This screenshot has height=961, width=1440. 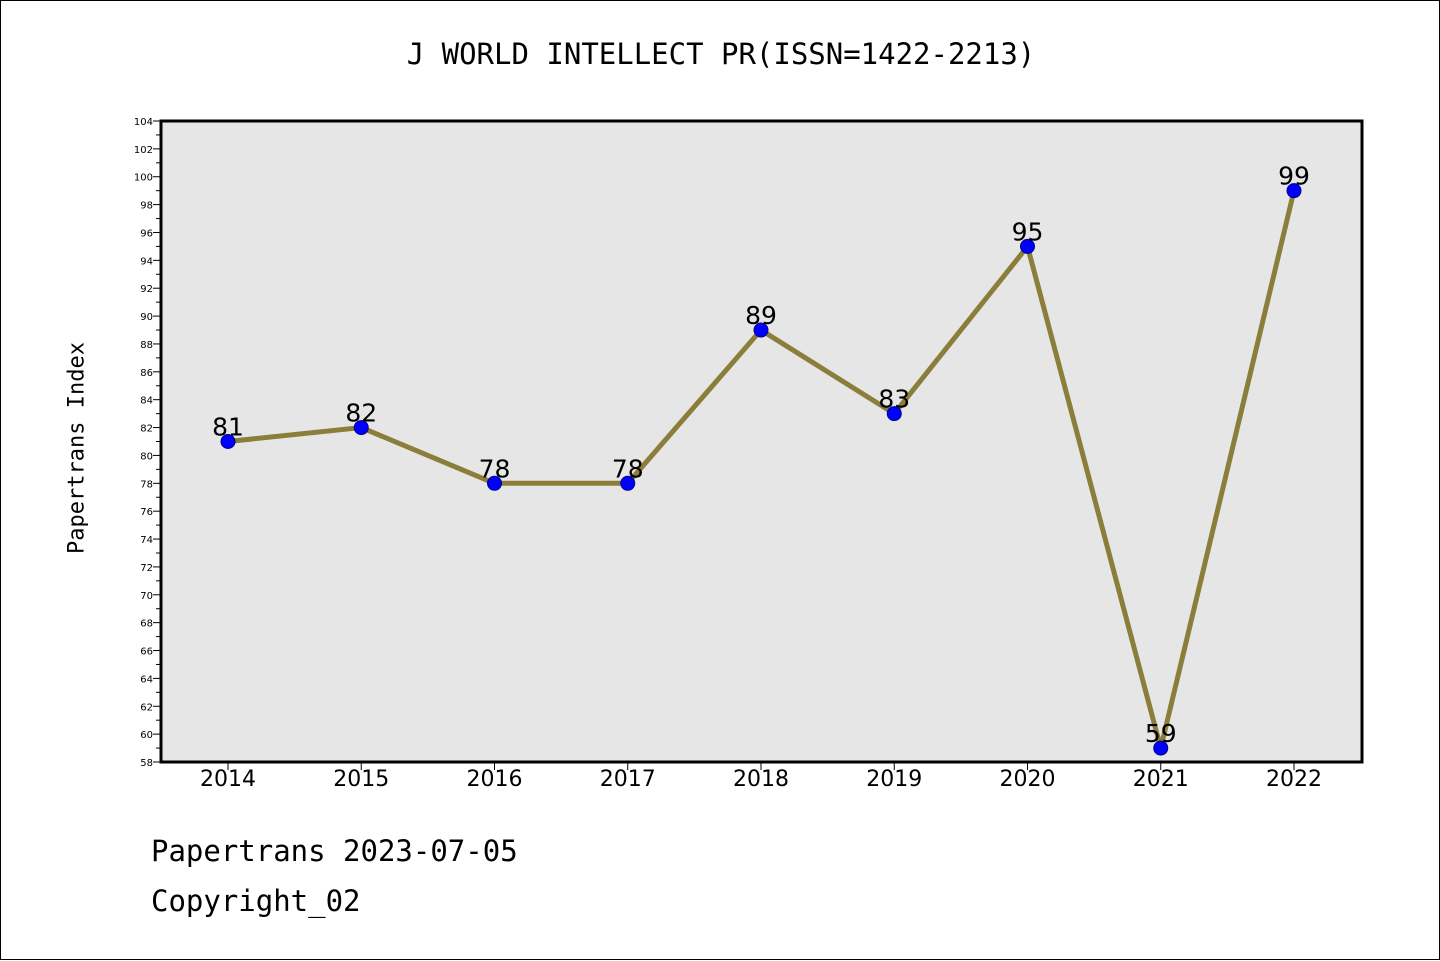 I want to click on y-tick-label: 98, so click(x=146, y=206).